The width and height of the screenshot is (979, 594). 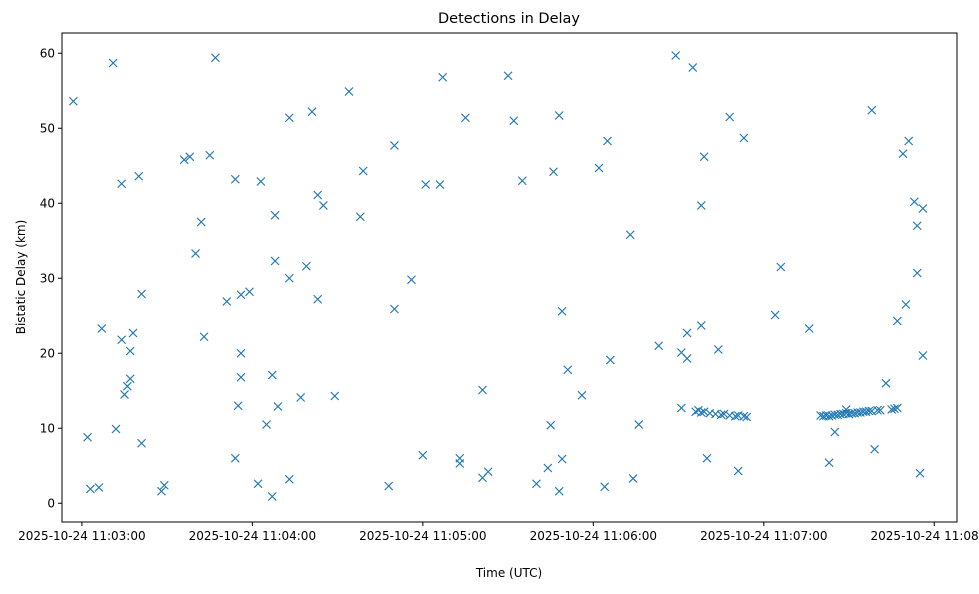 What do you see at coordinates (508, 573) in the screenshot?
I see `x-axis-label: Time (UTC)` at bounding box center [508, 573].